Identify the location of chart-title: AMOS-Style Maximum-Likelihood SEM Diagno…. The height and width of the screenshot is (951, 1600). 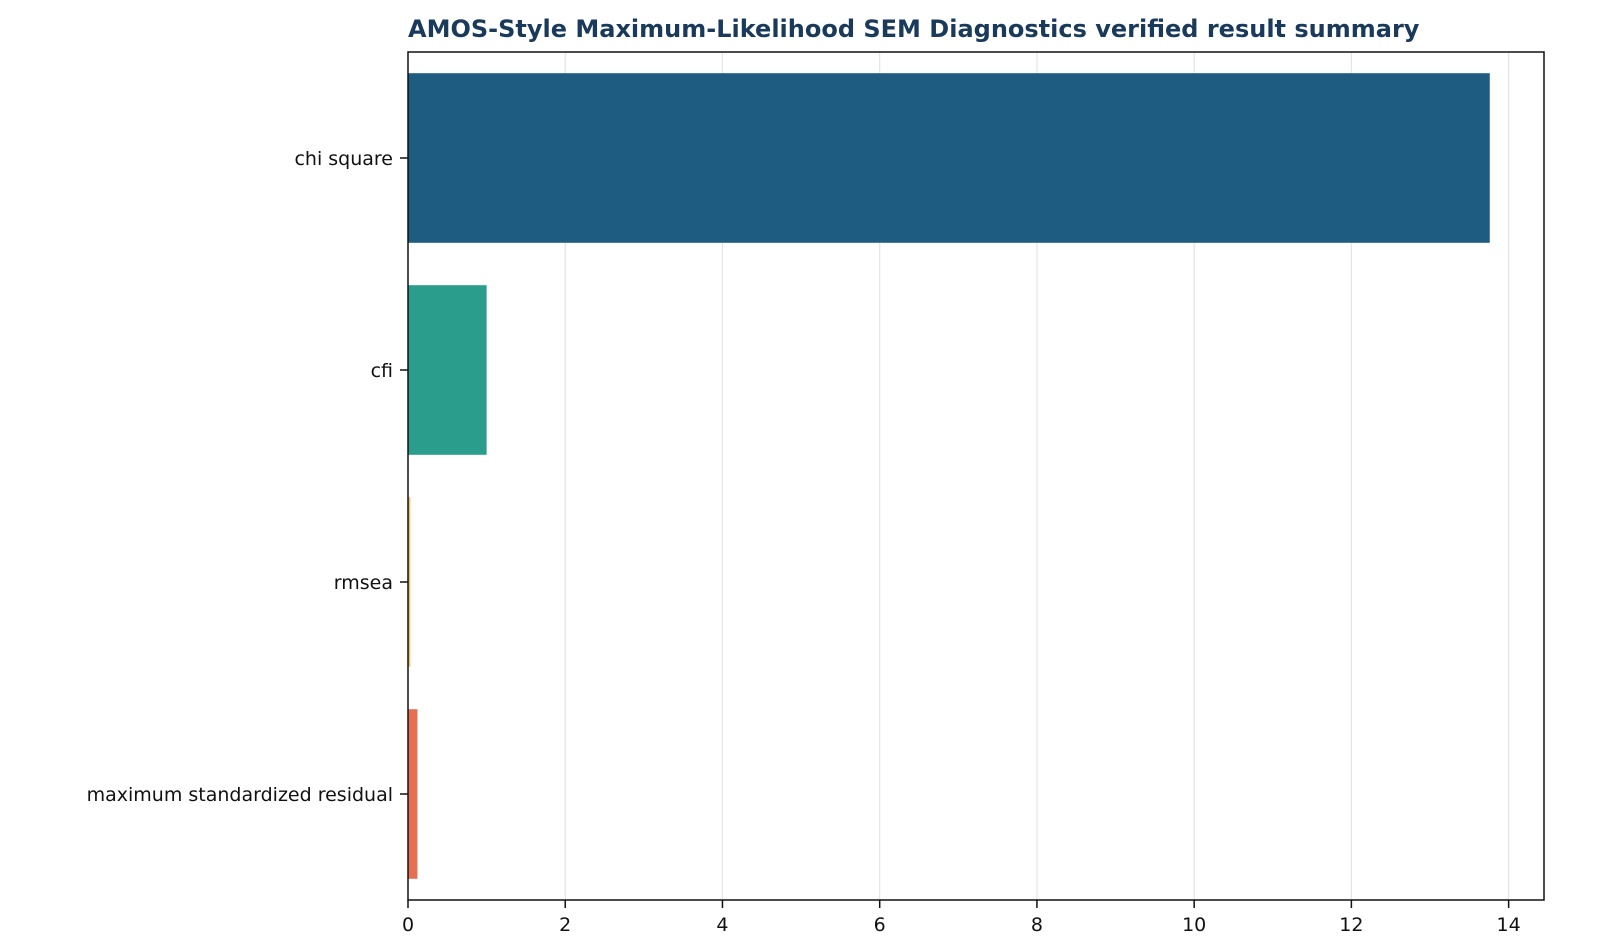
(914, 29).